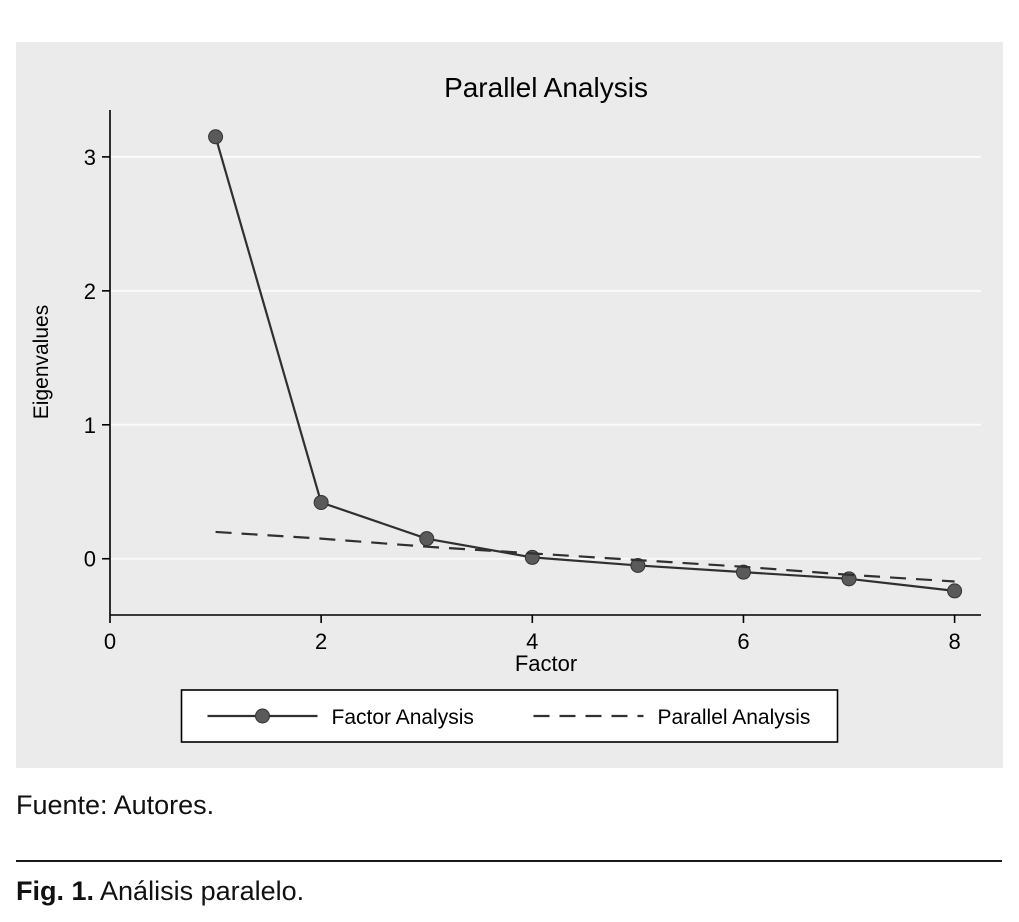 The image size is (1019, 922). What do you see at coordinates (532, 641) in the screenshot?
I see `svg-text: 4` at bounding box center [532, 641].